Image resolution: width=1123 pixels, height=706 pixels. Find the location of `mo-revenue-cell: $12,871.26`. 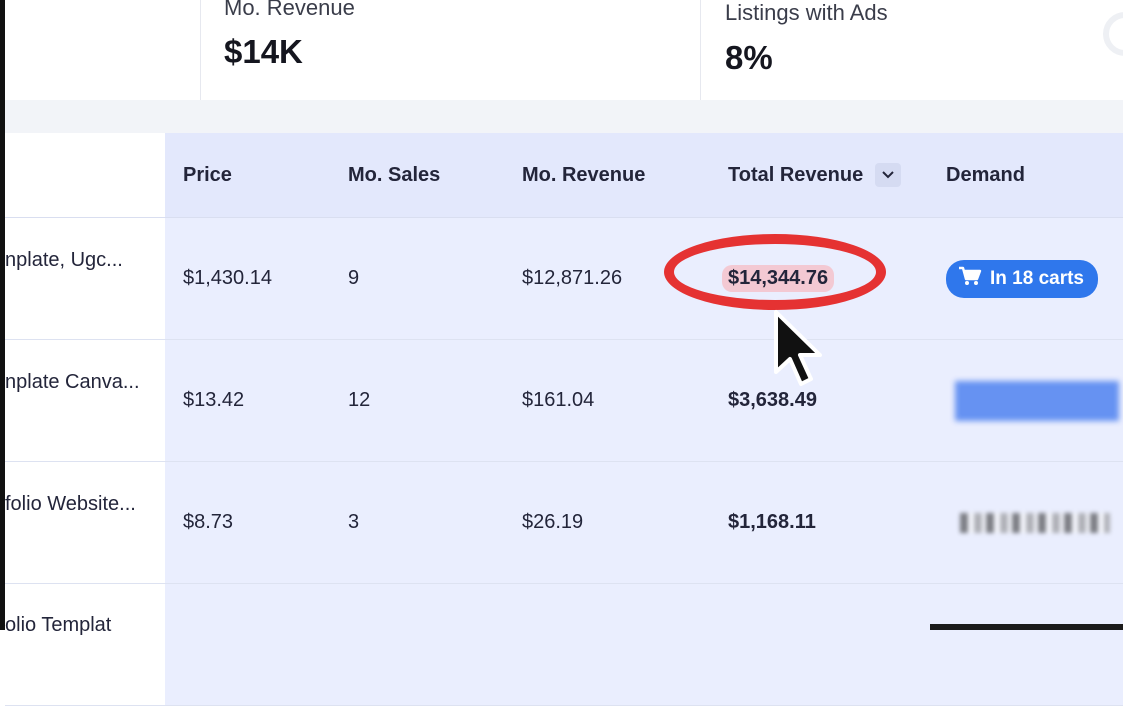

mo-revenue-cell: $12,871.26 is located at coordinates (572, 278).